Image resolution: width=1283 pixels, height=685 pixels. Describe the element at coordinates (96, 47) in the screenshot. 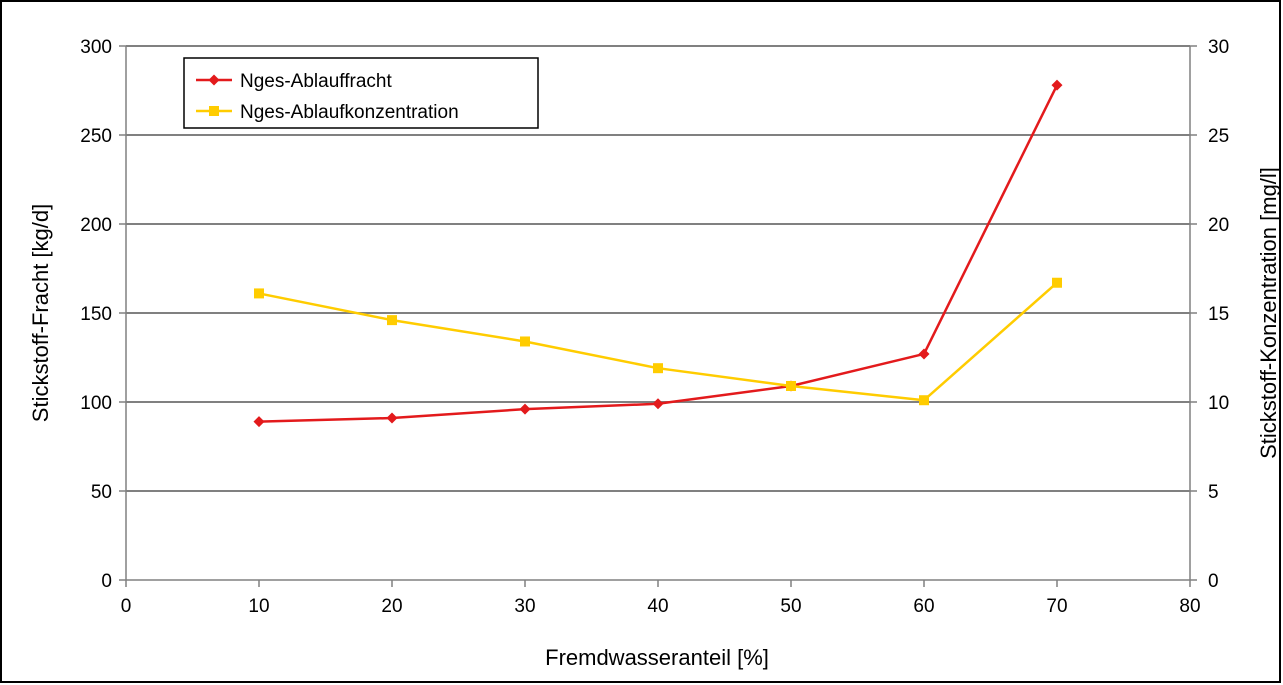

I see `y-left-tick-label: 300` at that location.